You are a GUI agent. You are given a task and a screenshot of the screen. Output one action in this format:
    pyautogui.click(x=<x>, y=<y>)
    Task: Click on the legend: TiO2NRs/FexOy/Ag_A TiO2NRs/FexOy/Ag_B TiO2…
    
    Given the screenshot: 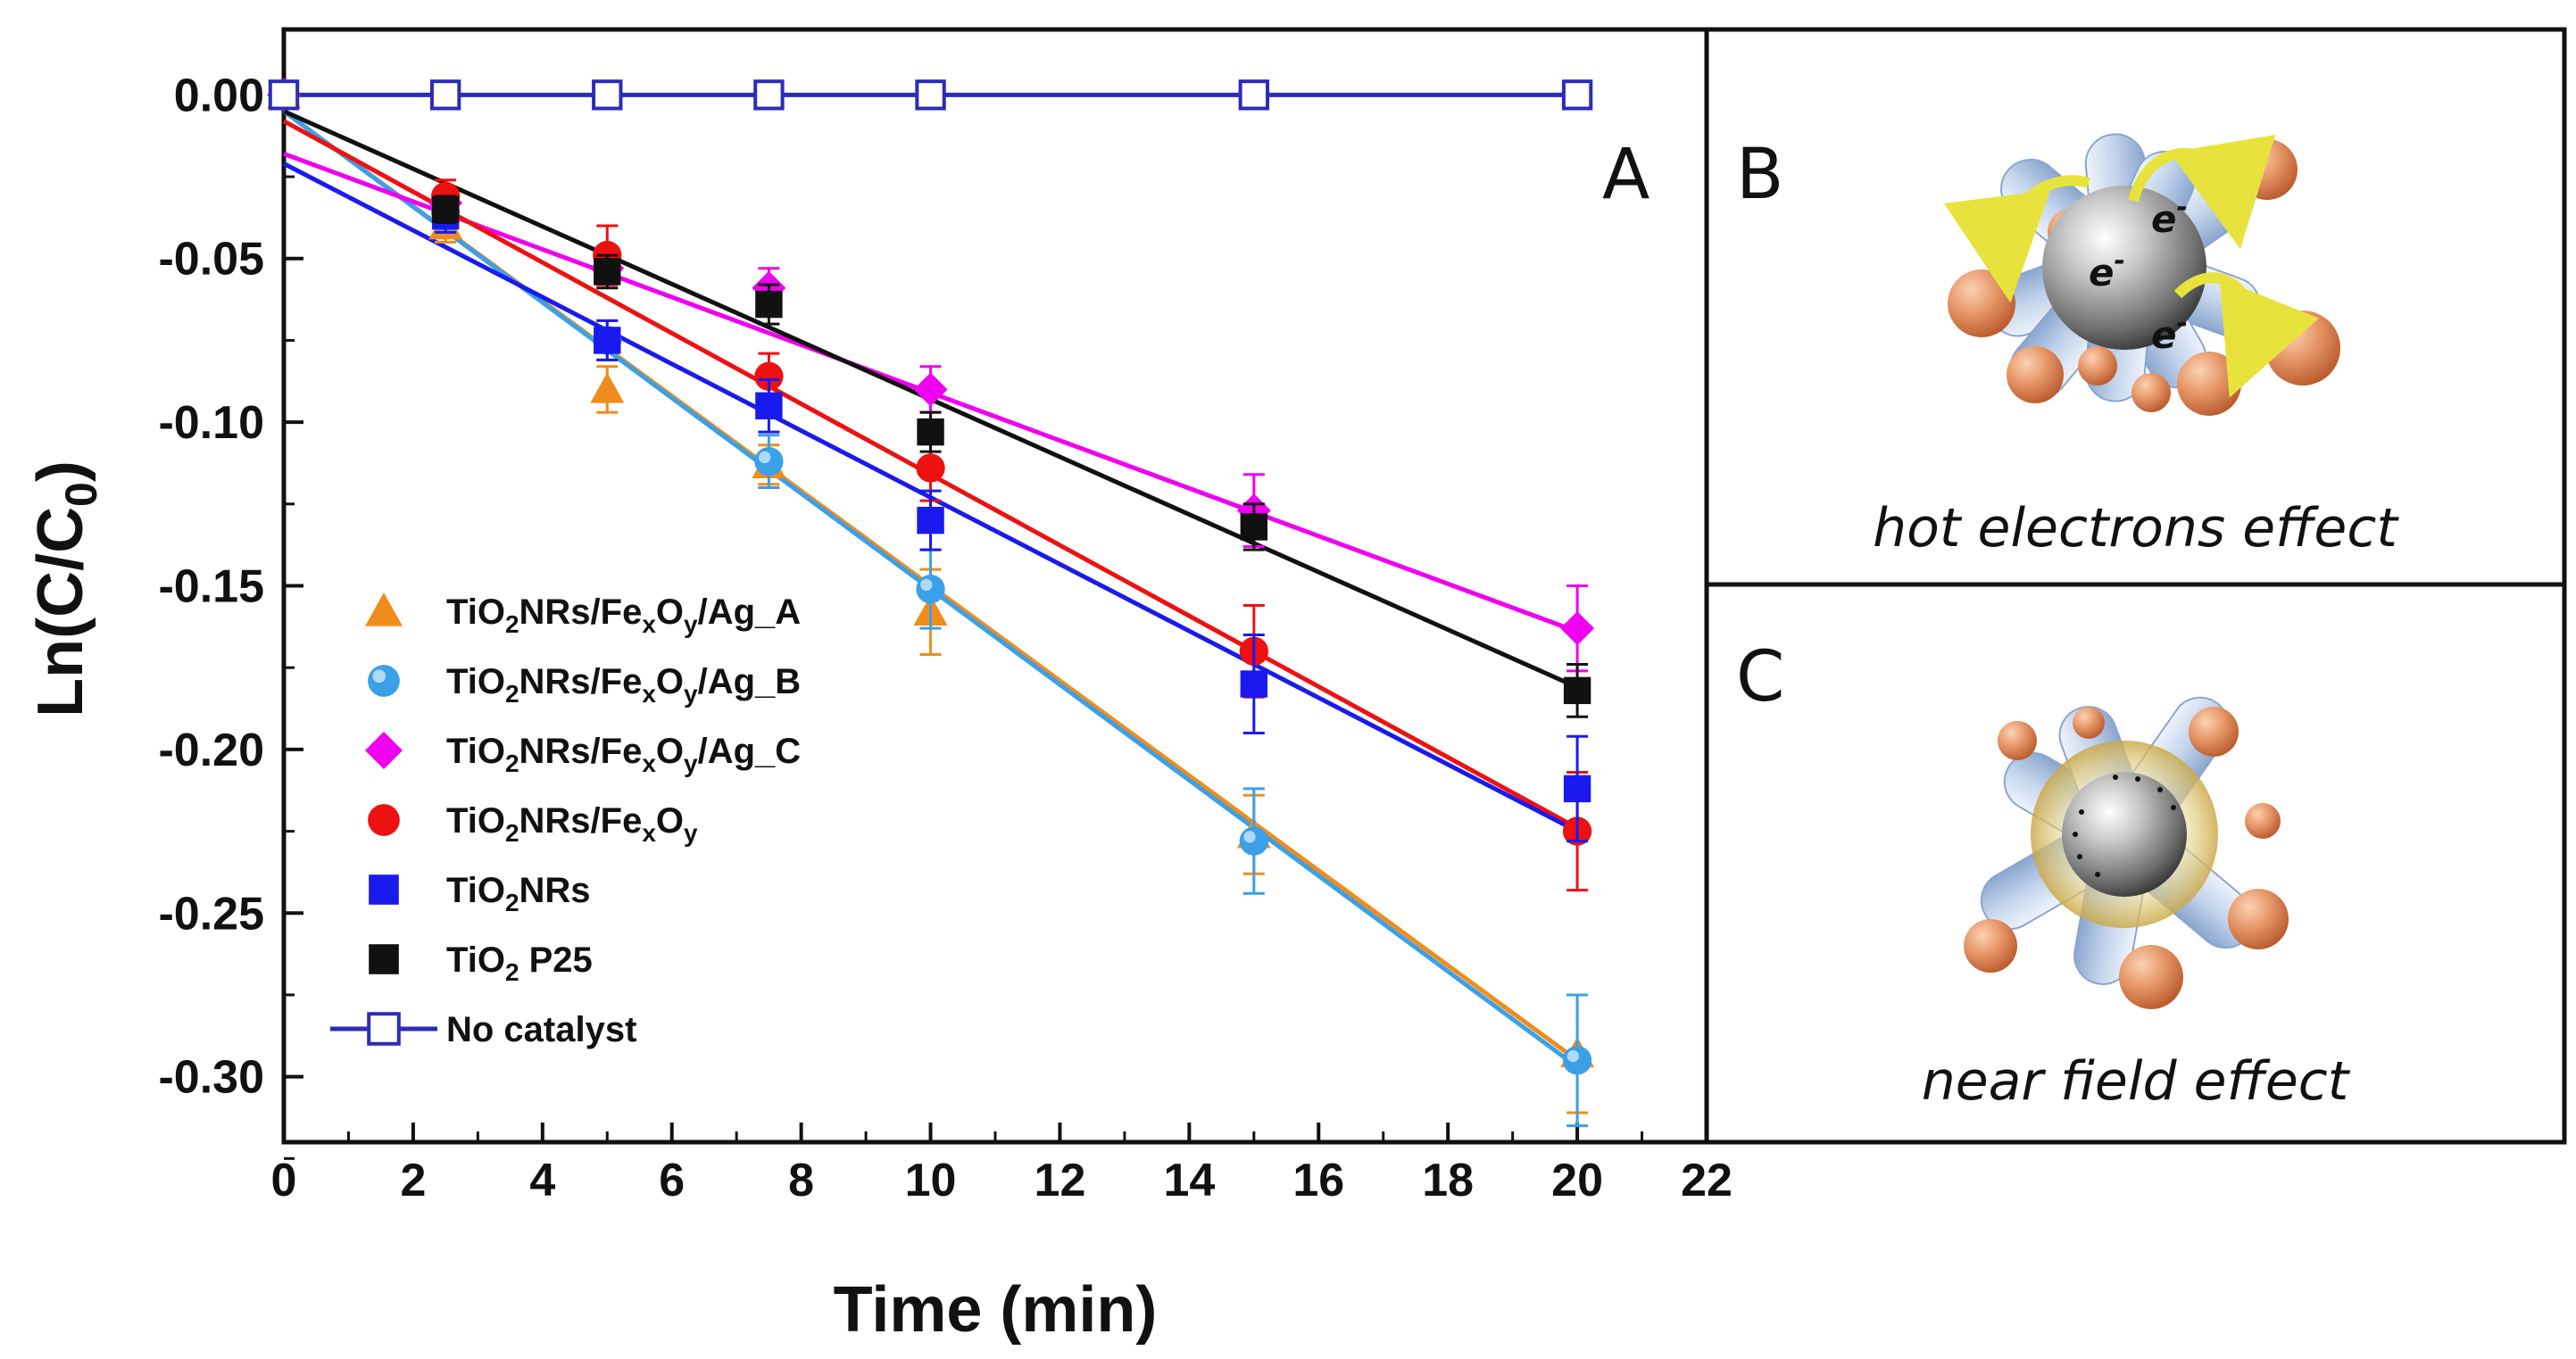 What is the action you would take?
    pyautogui.click(x=566, y=821)
    